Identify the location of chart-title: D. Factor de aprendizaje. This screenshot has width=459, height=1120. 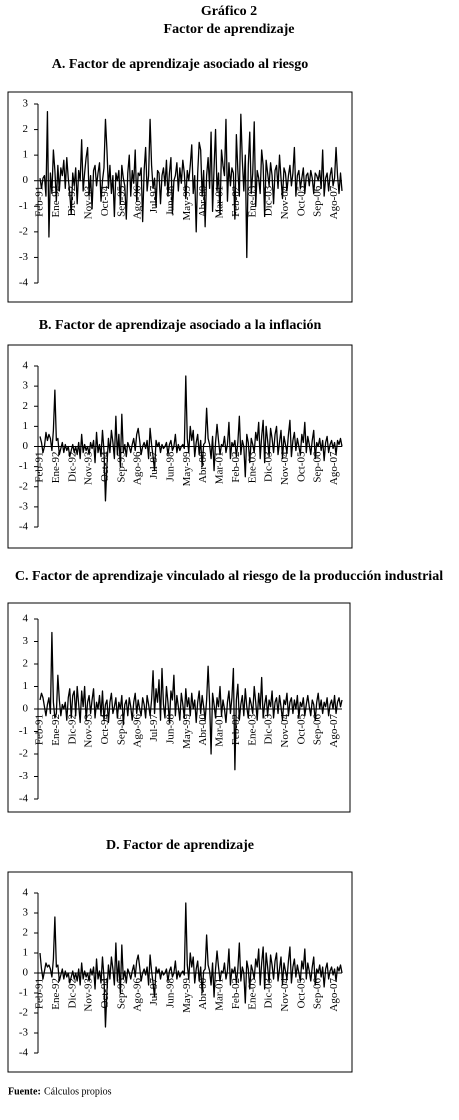
(180, 845).